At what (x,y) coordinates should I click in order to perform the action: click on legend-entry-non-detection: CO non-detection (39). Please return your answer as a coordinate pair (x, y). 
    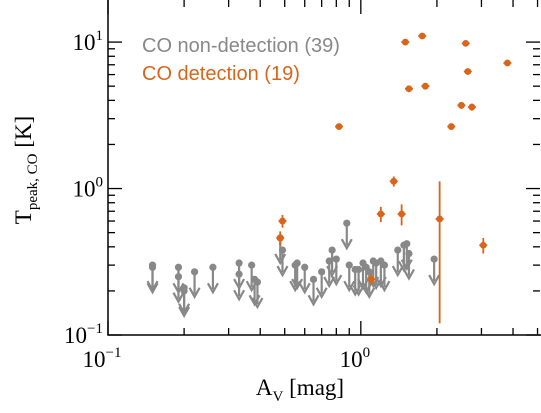
    Looking at the image, I should click on (241, 46).